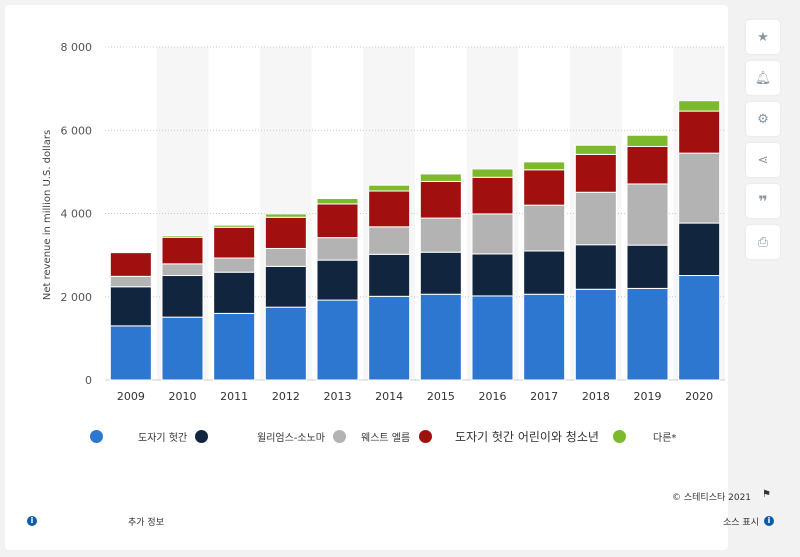 The image size is (800, 557). I want to click on more-info-link: 추가 정보, so click(146, 523).